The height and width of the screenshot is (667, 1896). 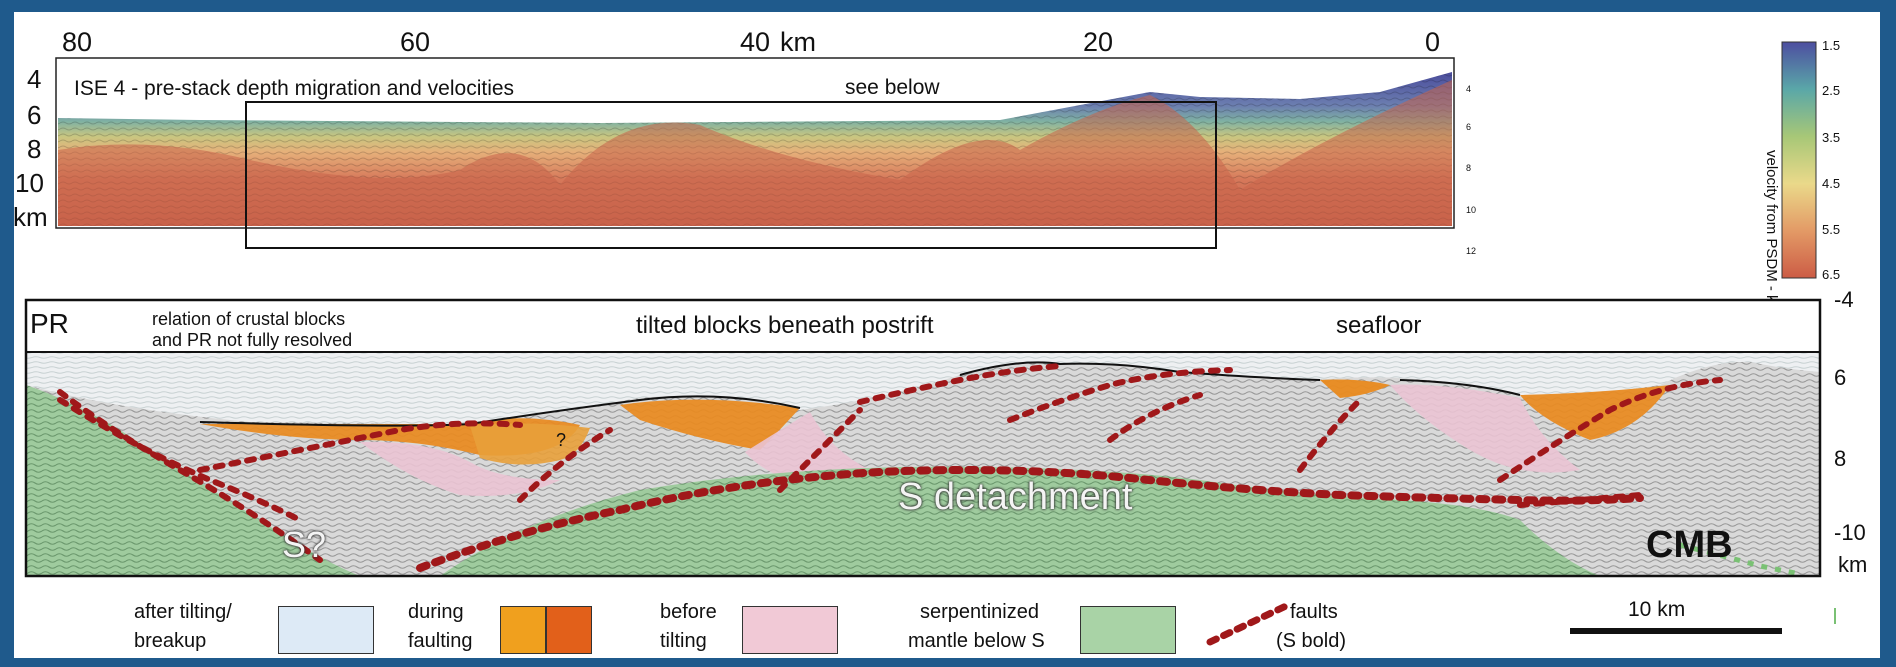 What do you see at coordinates (569, 630) in the screenshot?
I see `legend-swatch-during-faulting-dark` at bounding box center [569, 630].